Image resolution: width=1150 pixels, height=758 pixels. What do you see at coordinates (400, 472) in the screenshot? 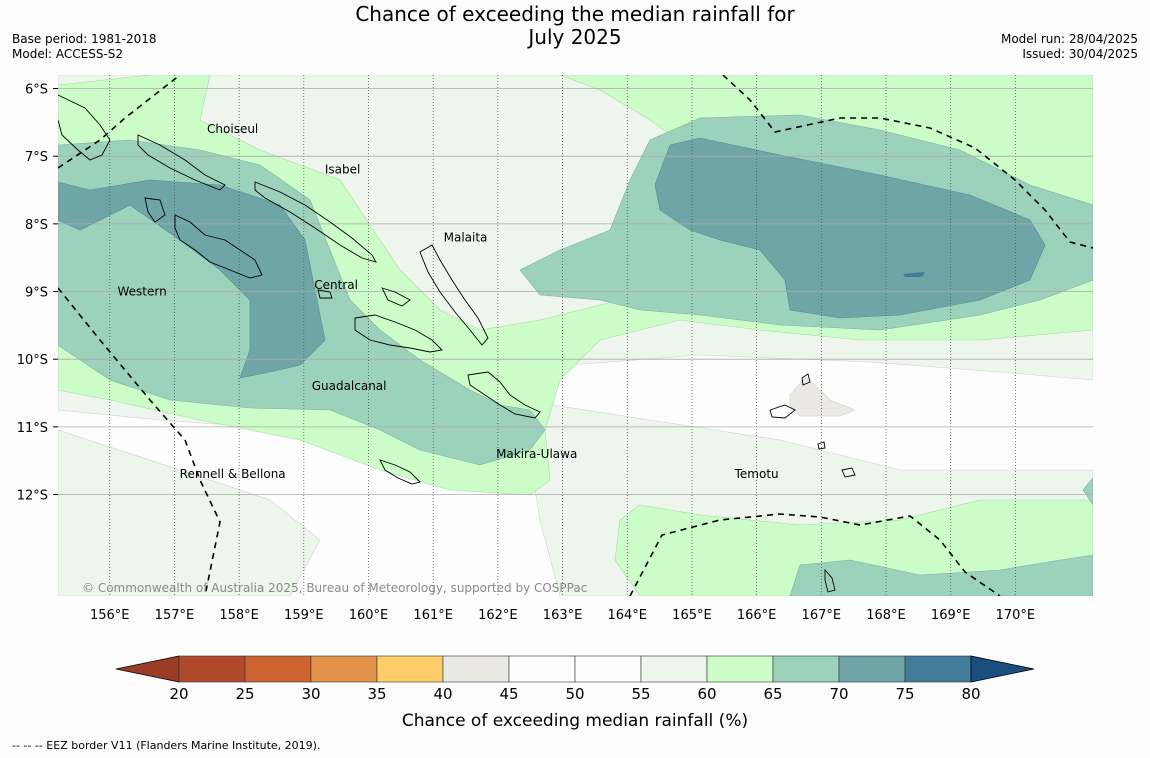
I see `rennell-coast` at bounding box center [400, 472].